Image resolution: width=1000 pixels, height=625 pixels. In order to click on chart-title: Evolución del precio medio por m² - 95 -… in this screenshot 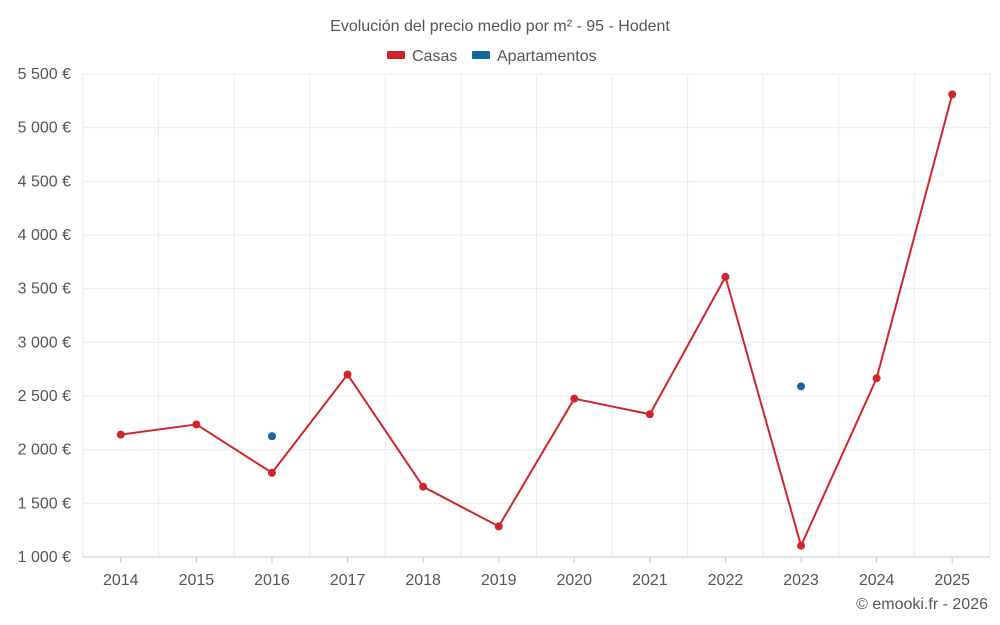, I will do `click(500, 26)`.